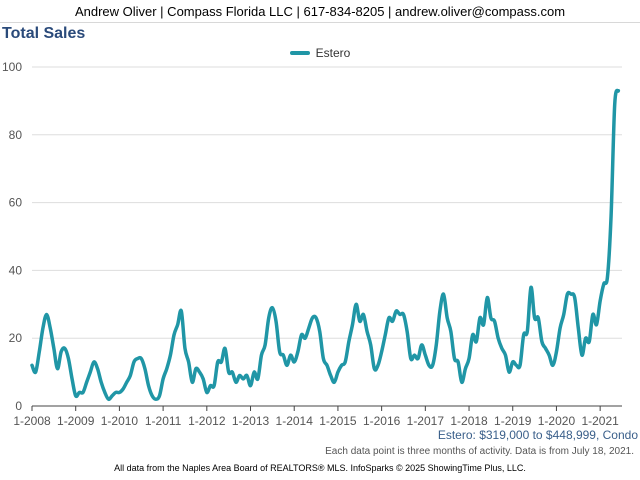 This screenshot has width=640, height=480. What do you see at coordinates (295, 421) in the screenshot?
I see `x-tick-label: 1-2014` at bounding box center [295, 421].